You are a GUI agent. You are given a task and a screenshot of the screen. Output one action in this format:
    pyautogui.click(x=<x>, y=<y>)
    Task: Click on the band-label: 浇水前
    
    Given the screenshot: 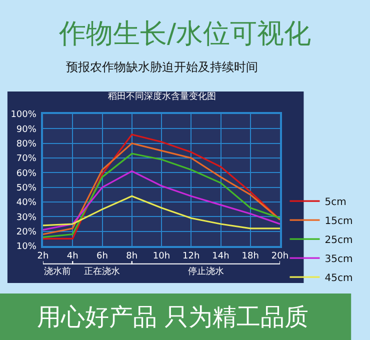 What is the action you would take?
    pyautogui.click(x=57, y=271)
    